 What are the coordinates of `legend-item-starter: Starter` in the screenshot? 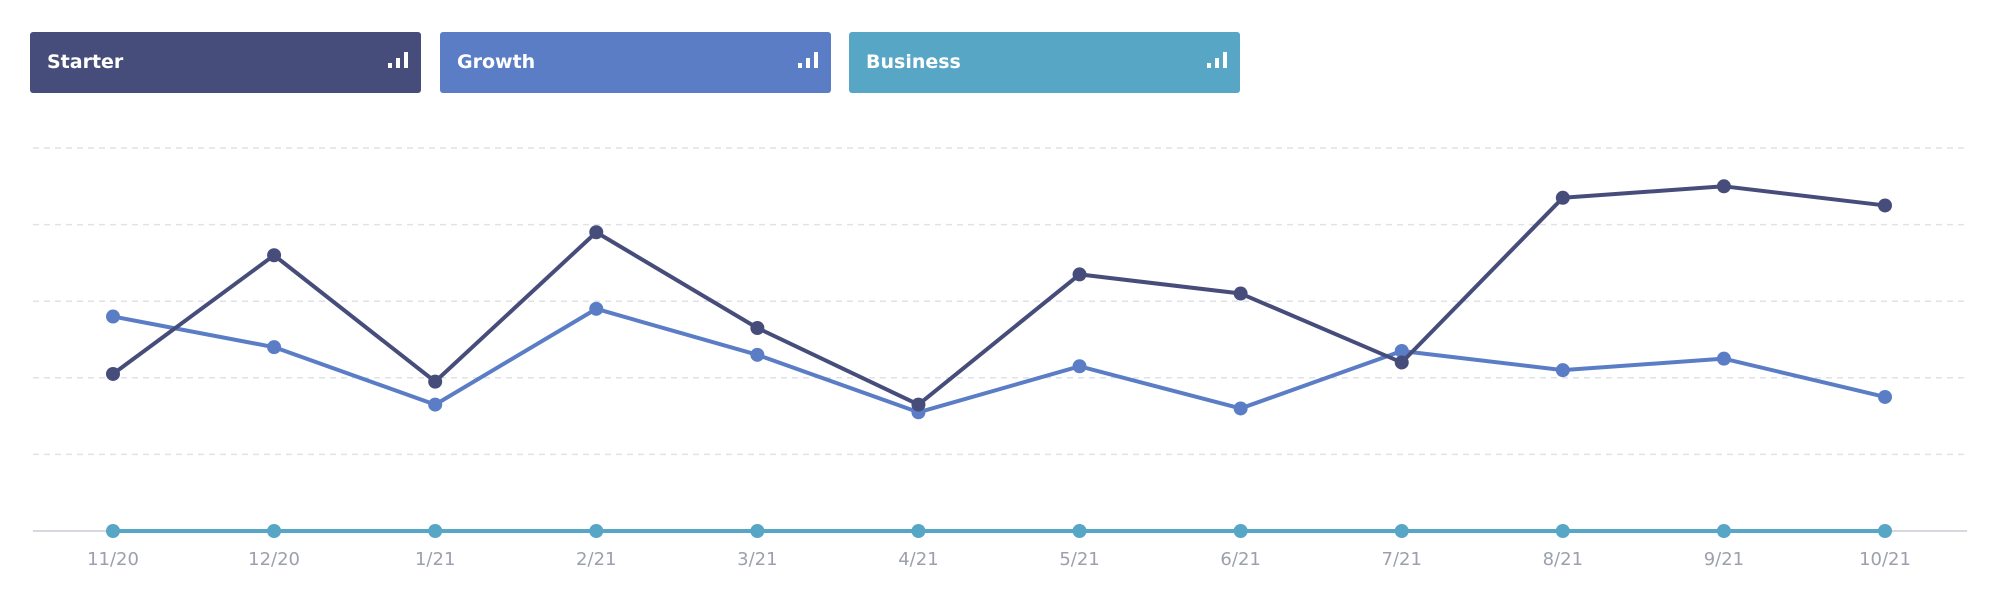 It's located at (225, 62).